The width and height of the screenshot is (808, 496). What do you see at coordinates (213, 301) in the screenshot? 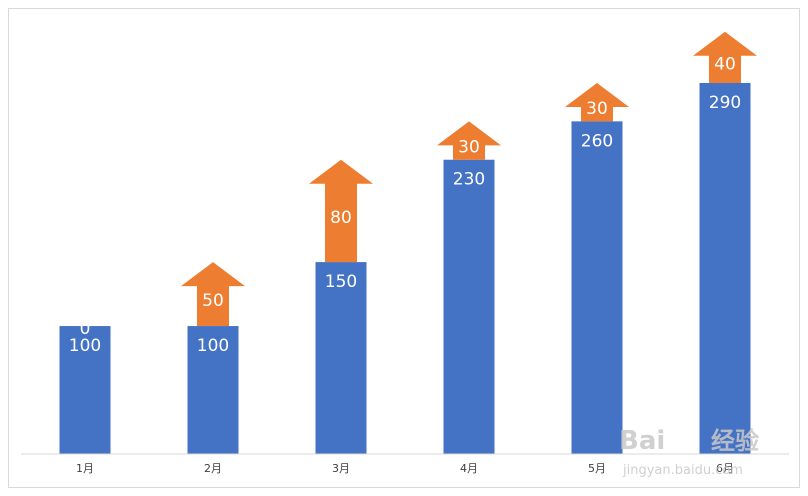
I see `increment-value-label: 50` at bounding box center [213, 301].